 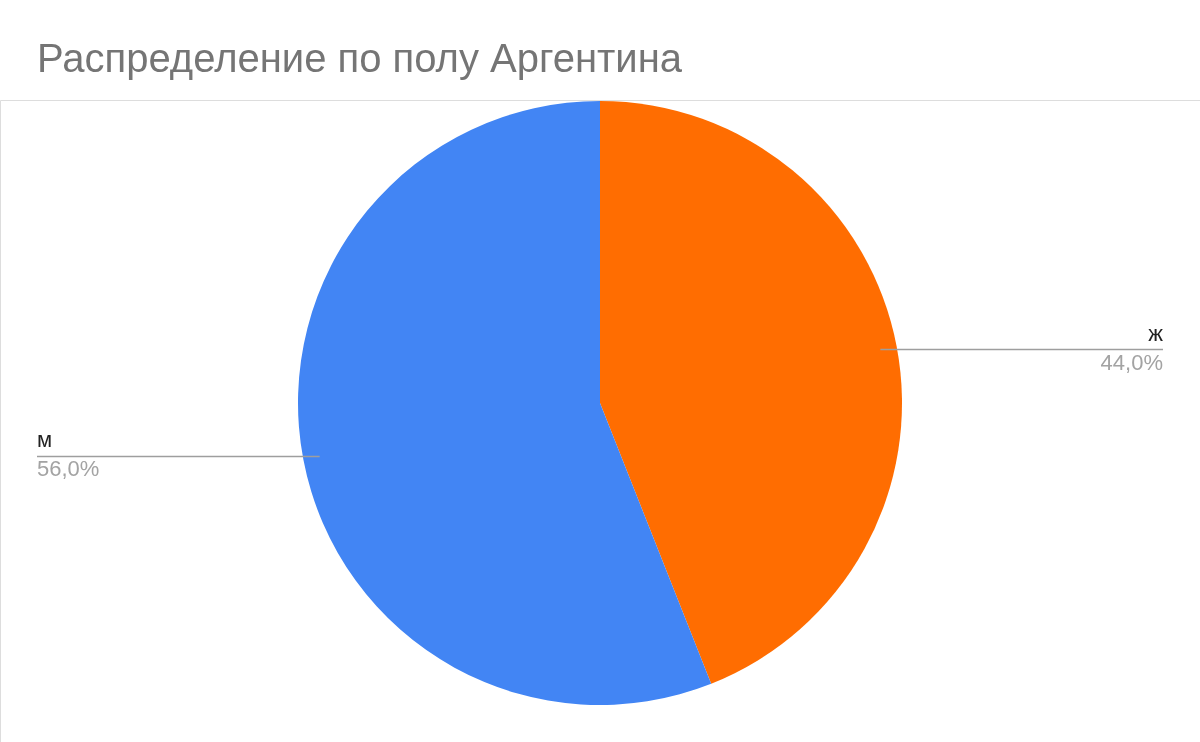 I want to click on slice-label: ж, so click(x=1156, y=333).